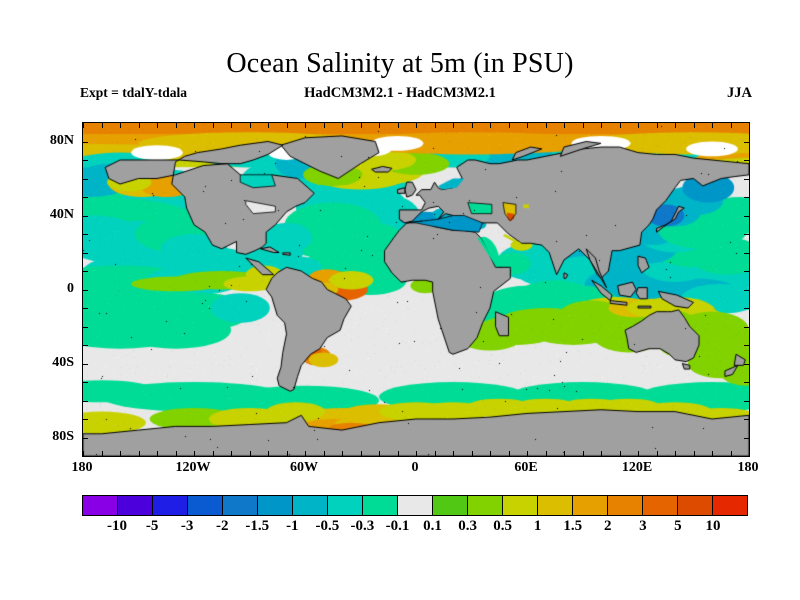 Image resolution: width=800 pixels, height=600 pixels. I want to click on colorbar-tick-label: 1.5, so click(573, 526).